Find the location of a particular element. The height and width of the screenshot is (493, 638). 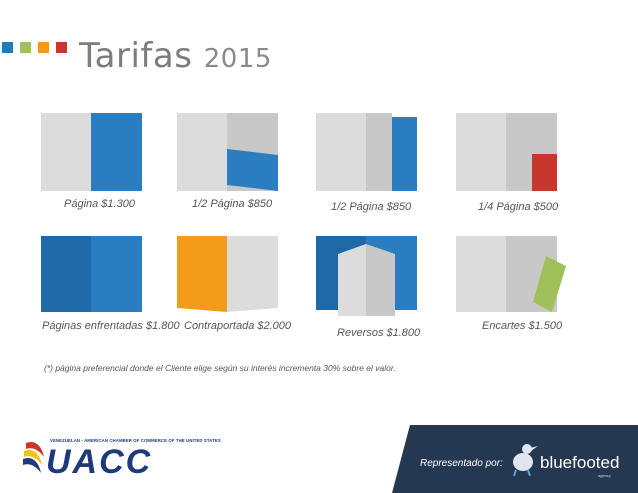

page-title: Tarifas 2015 is located at coordinates (175, 57).